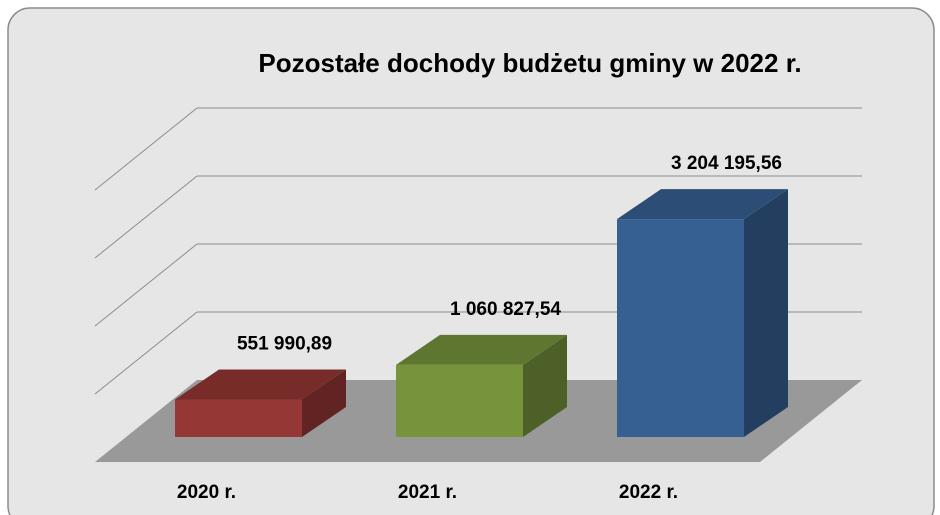 This screenshot has height=515, width=940. What do you see at coordinates (648, 492) in the screenshot?
I see `x-tick-label: 2022 r.` at bounding box center [648, 492].